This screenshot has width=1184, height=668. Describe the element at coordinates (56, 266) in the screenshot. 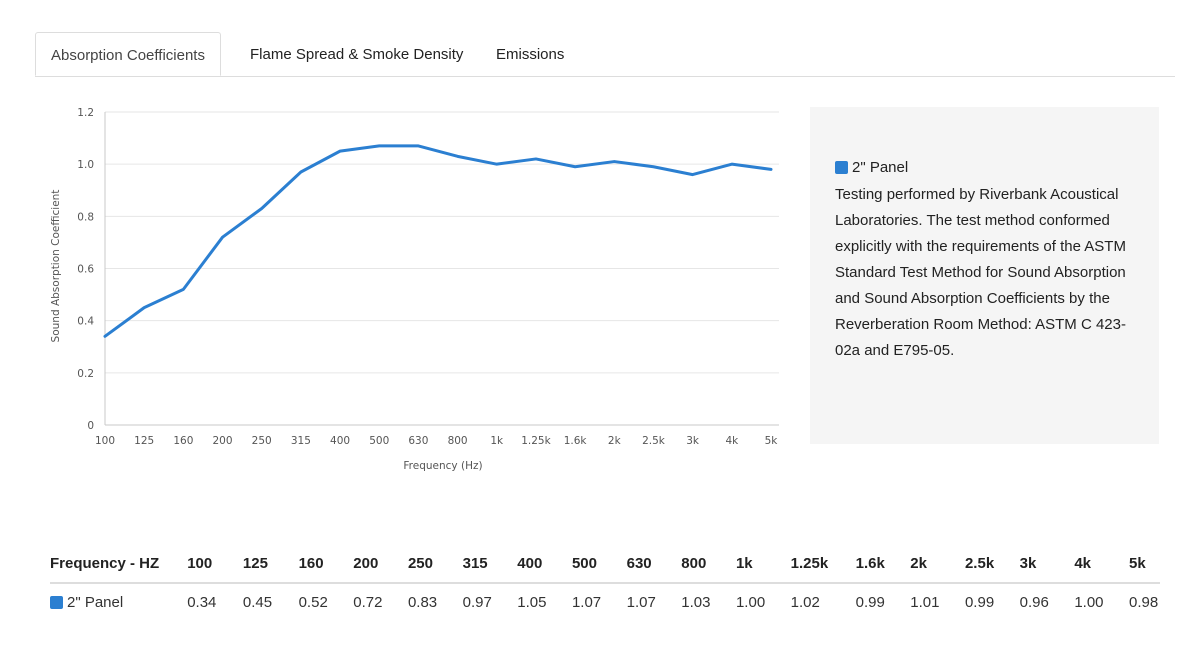

I see `y-axis-title: Sound Absorption Coefficient` at that location.